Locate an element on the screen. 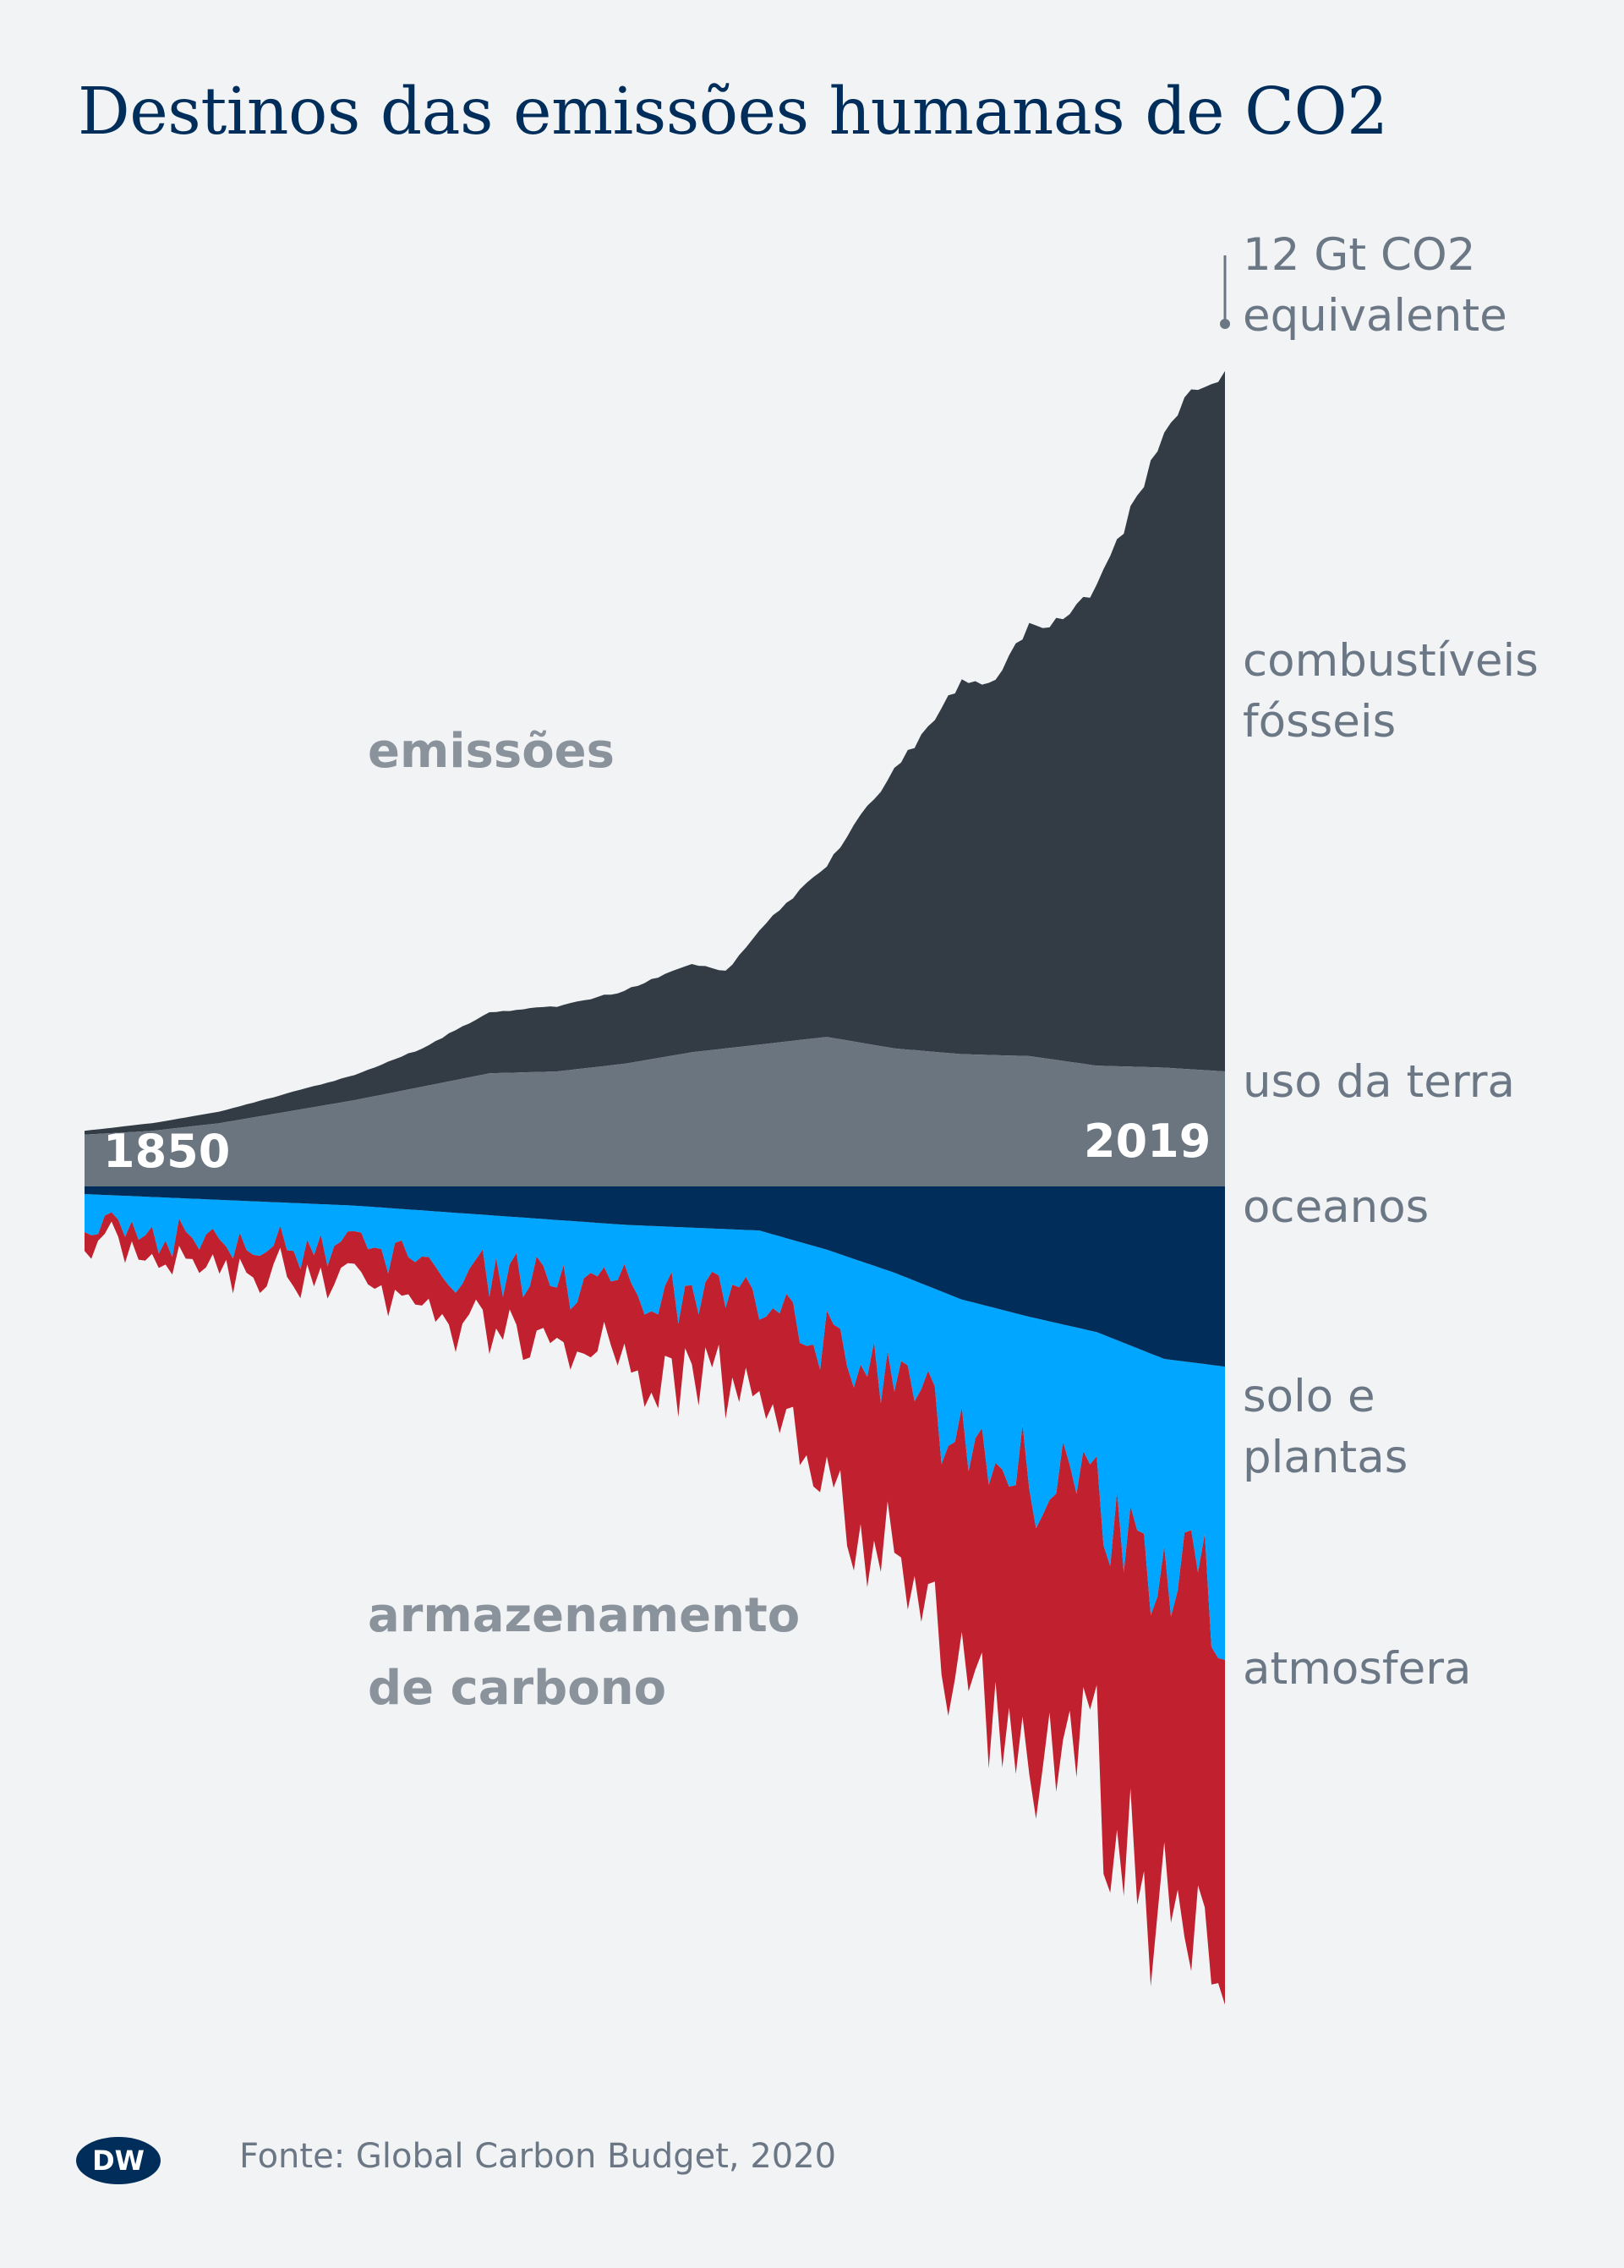 The width and height of the screenshot is (1624, 2268). dw-logo: DW is located at coordinates (118, 2160).